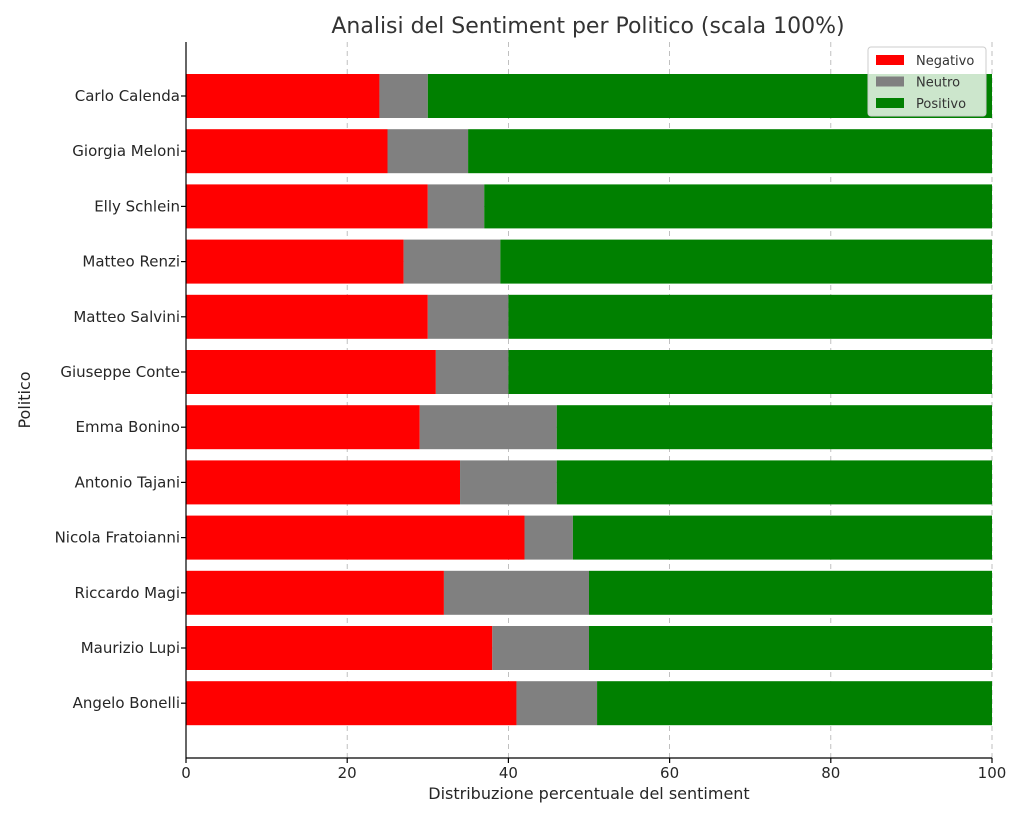  I want to click on legend: Negativo Neutro Positivo, so click(927, 81).